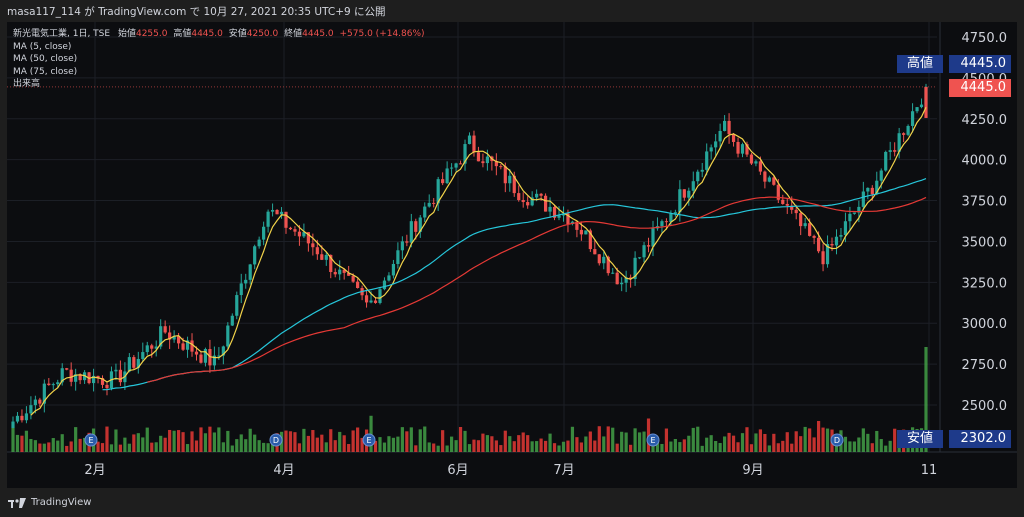  I want to click on event-marker-label: E, so click(652, 440).